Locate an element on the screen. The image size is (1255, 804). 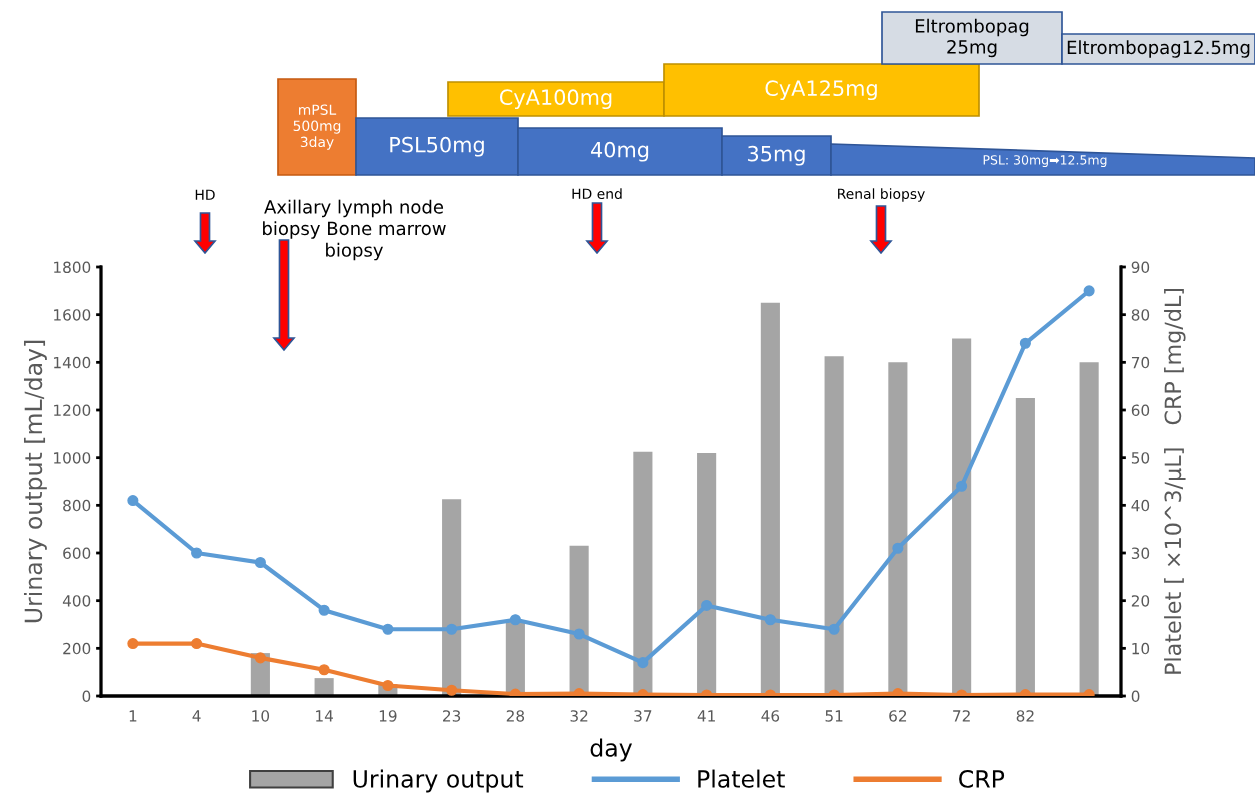
text: Axillary lymph node biopsy Bone marrow biopsy is located at coordinates (354, 230).